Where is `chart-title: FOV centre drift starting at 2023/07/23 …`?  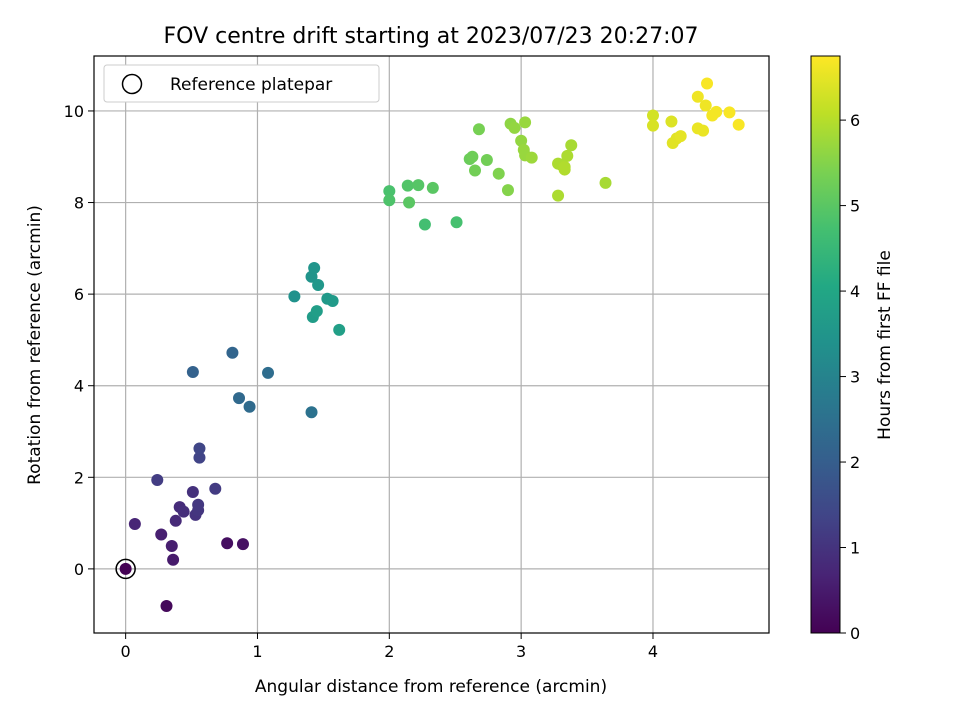
chart-title: FOV centre drift starting at 2023/07/23 … is located at coordinates (431, 36).